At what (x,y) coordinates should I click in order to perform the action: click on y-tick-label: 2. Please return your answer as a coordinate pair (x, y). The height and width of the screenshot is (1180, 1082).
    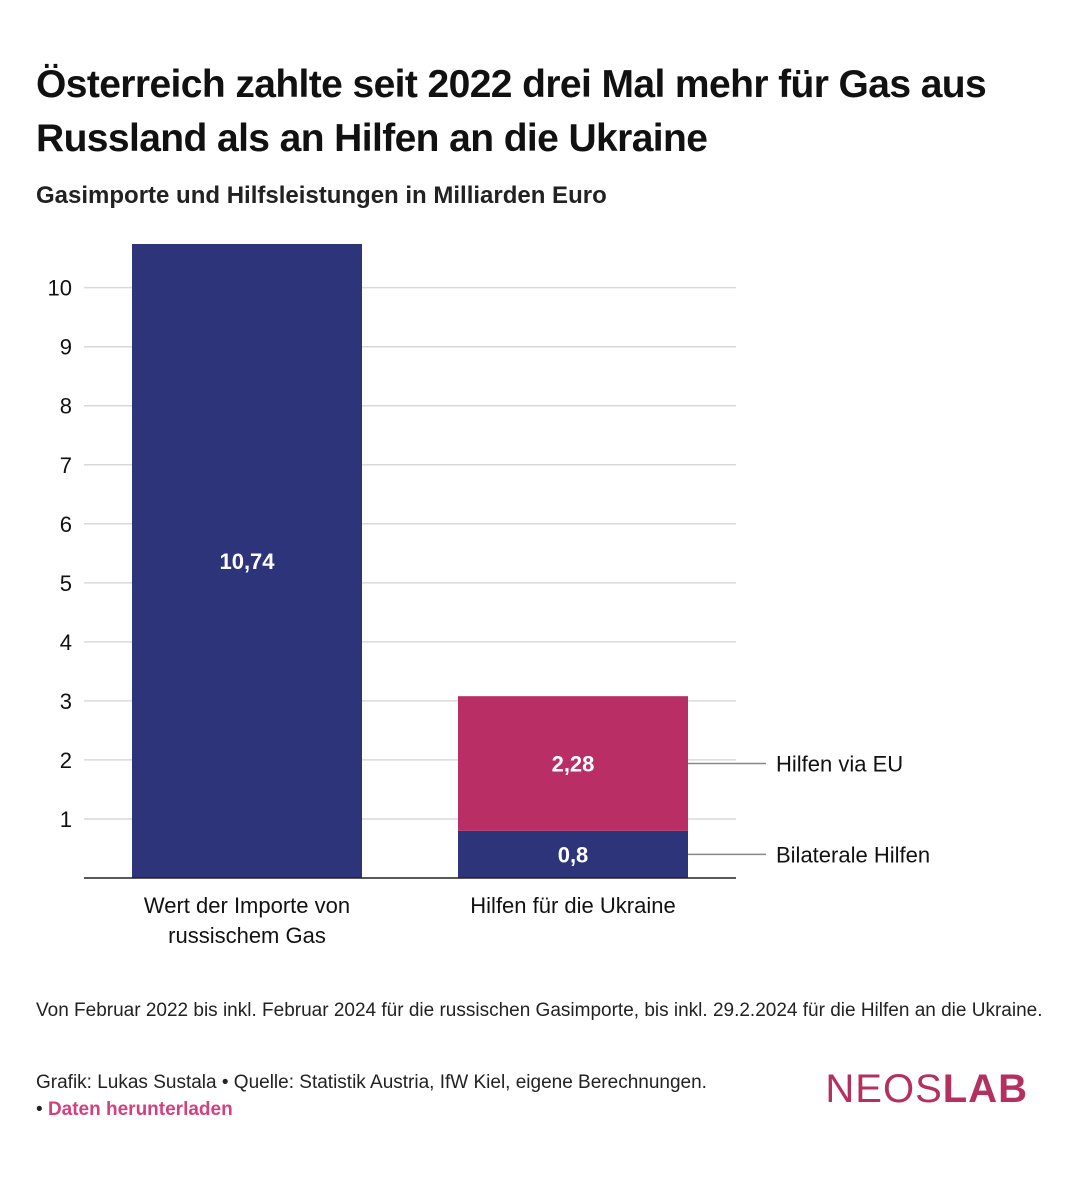
    Looking at the image, I should click on (66, 760).